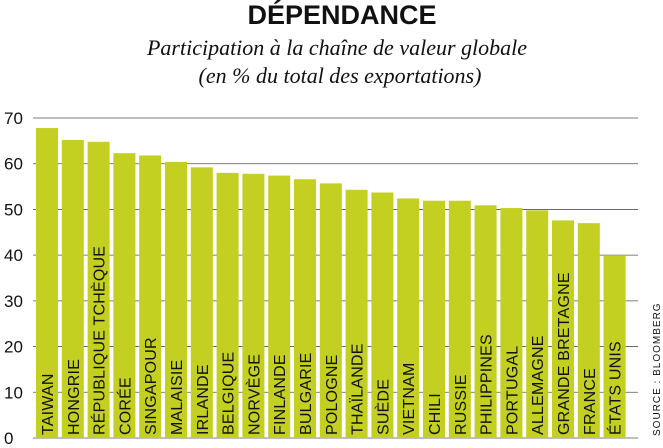 Image resolution: width=663 pixels, height=448 pixels. Describe the element at coordinates (13, 118) in the screenshot. I see `y-tick-label: 70` at that location.